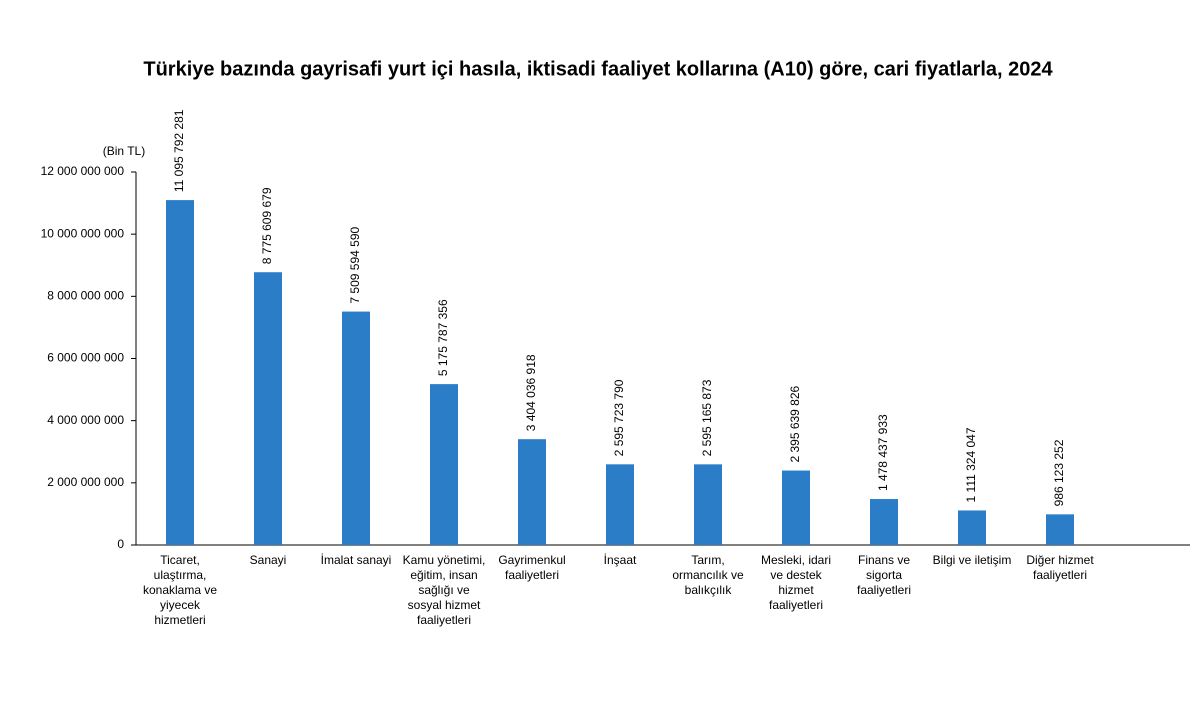  What do you see at coordinates (85, 482) in the screenshot?
I see `y-tick-label: 2 000 000 000` at bounding box center [85, 482].